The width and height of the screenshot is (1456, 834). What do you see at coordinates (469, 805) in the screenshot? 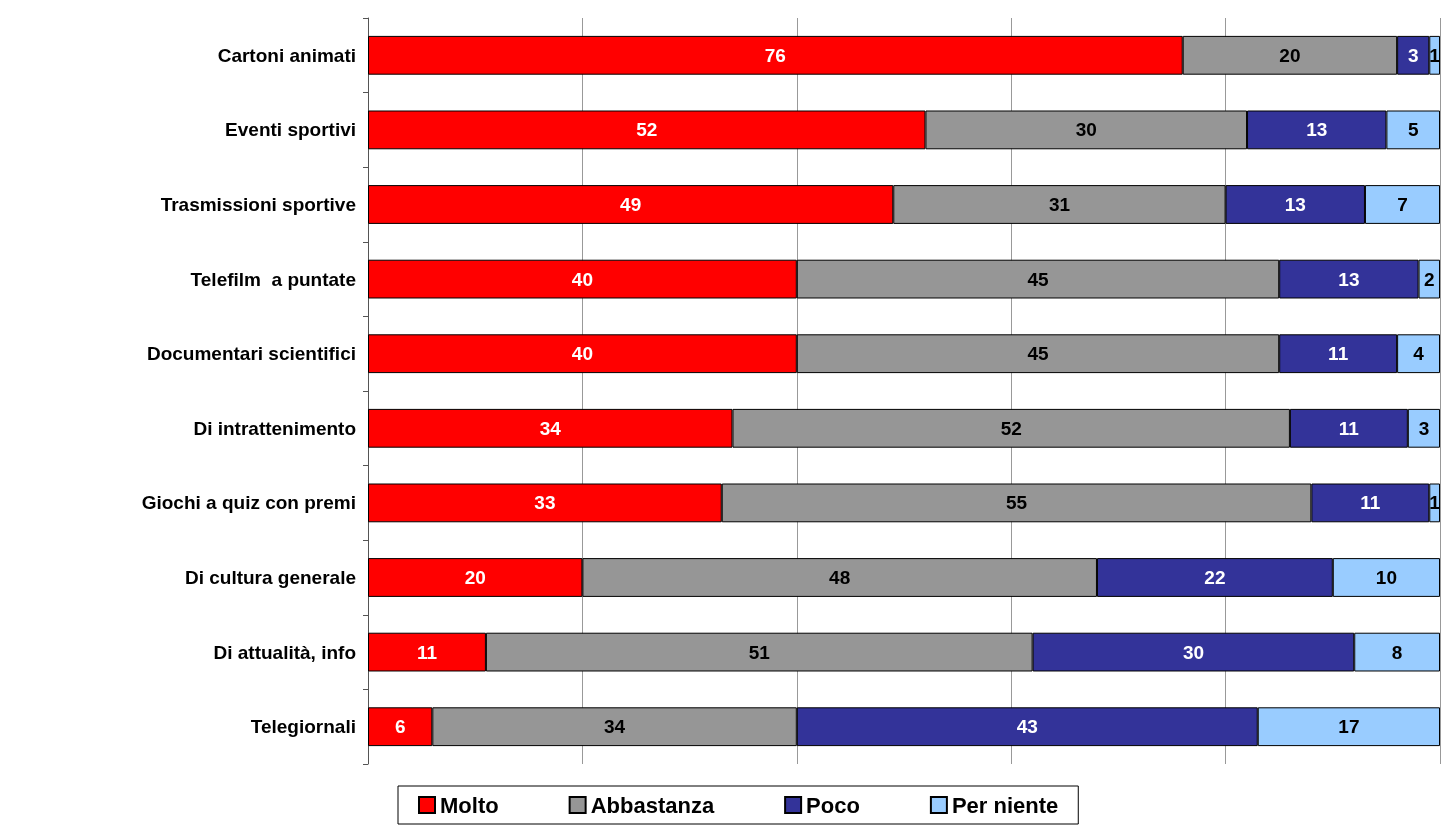
I see `legend-label: Molto` at bounding box center [469, 805].